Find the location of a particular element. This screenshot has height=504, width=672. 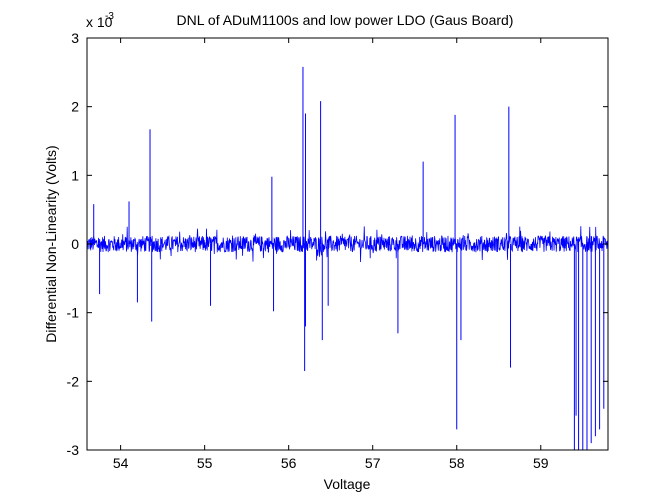

x-tick-label: 57 is located at coordinates (373, 463).